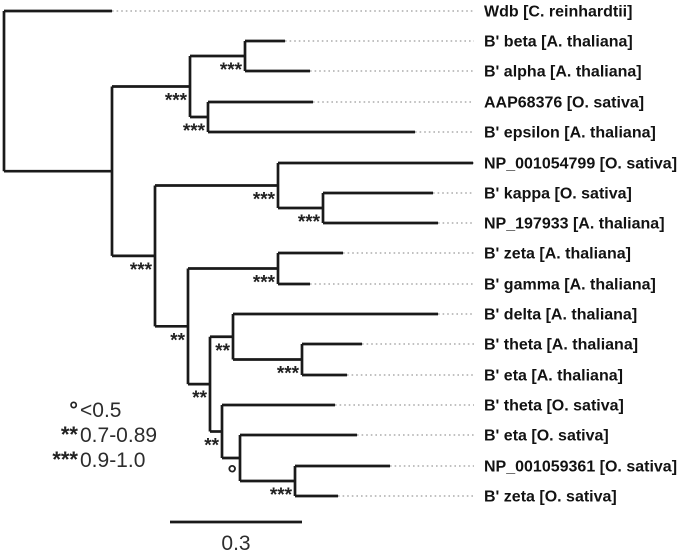 The width and height of the screenshot is (694, 553). Describe the element at coordinates (553, 376) in the screenshot. I see `taxon-label: B' eta [A. thaliana]` at that location.